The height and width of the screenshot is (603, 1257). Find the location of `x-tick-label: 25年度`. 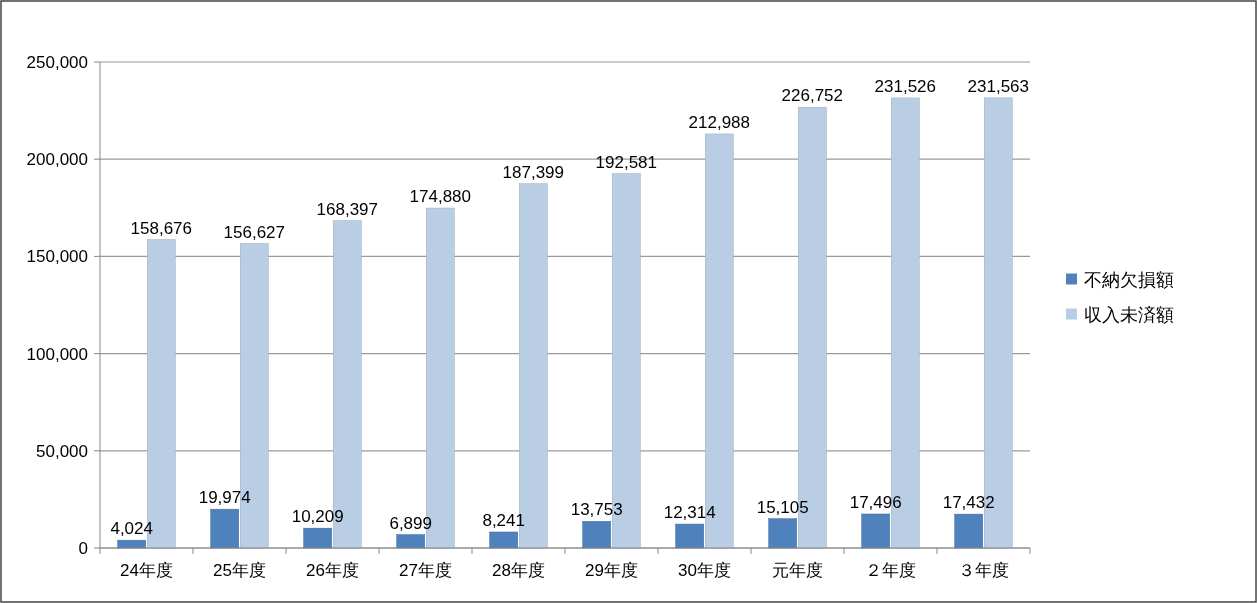

x-tick-label: 25年度 is located at coordinates (239, 570).